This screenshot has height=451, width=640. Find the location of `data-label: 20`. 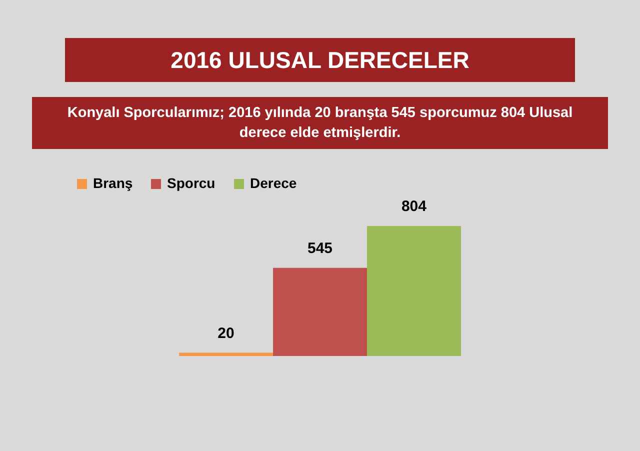

data-label: 20 is located at coordinates (226, 333).